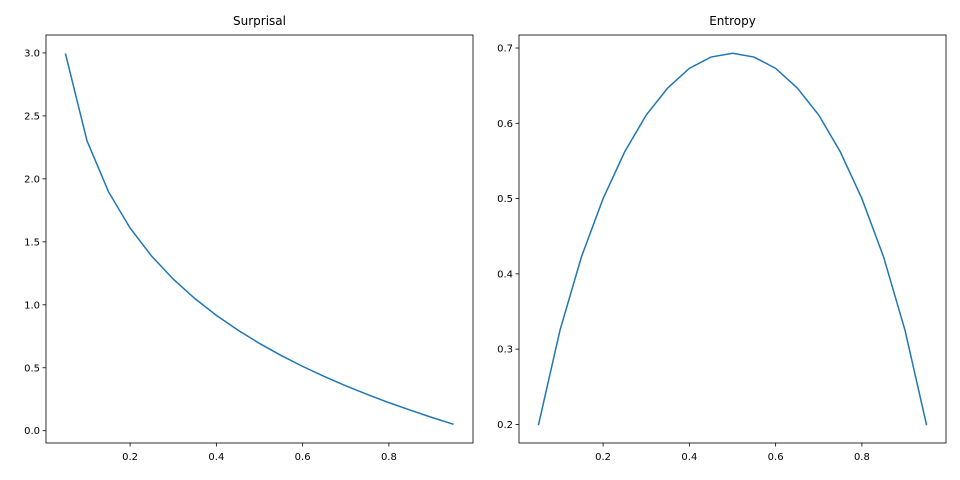  What do you see at coordinates (505, 350) in the screenshot?
I see `y-tick-label: 0.3` at bounding box center [505, 350].